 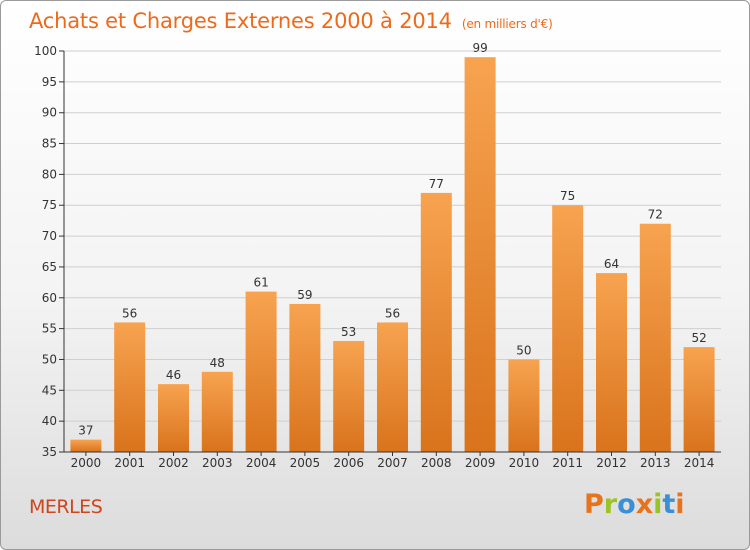 I want to click on bar-2008, so click(x=436, y=322).